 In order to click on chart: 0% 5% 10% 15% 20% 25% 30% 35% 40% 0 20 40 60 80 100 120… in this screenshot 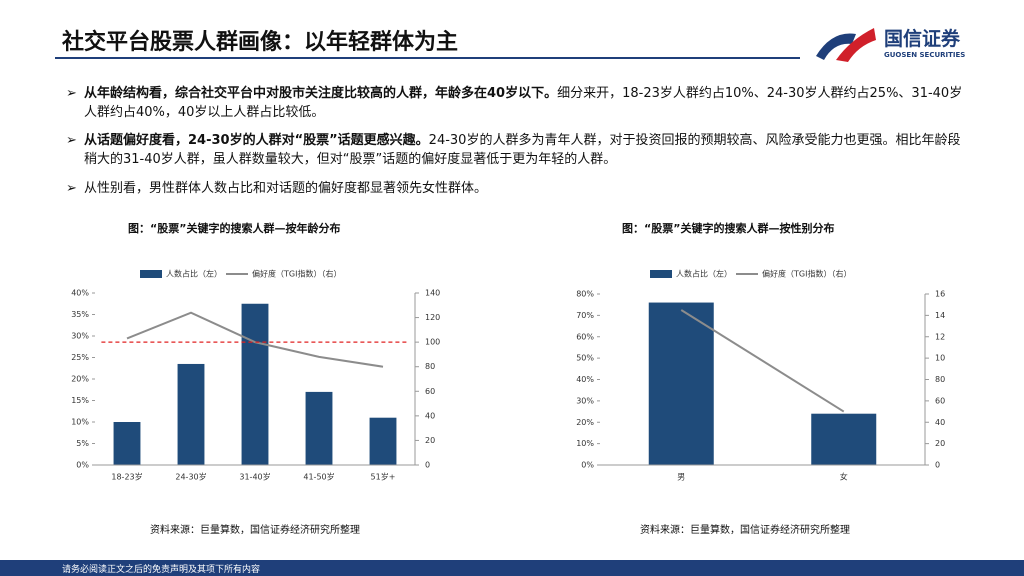, I will do `click(255, 375)`.